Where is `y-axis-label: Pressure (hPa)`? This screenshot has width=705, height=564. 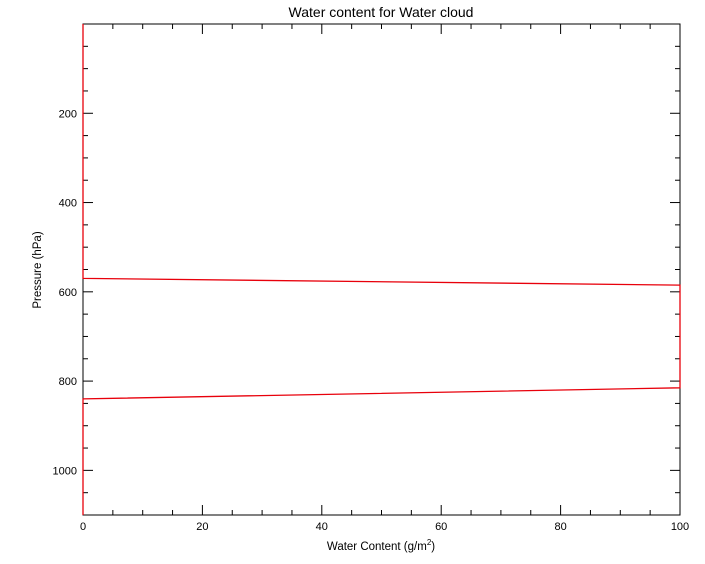
y-axis-label: Pressure (hPa) is located at coordinates (38, 270).